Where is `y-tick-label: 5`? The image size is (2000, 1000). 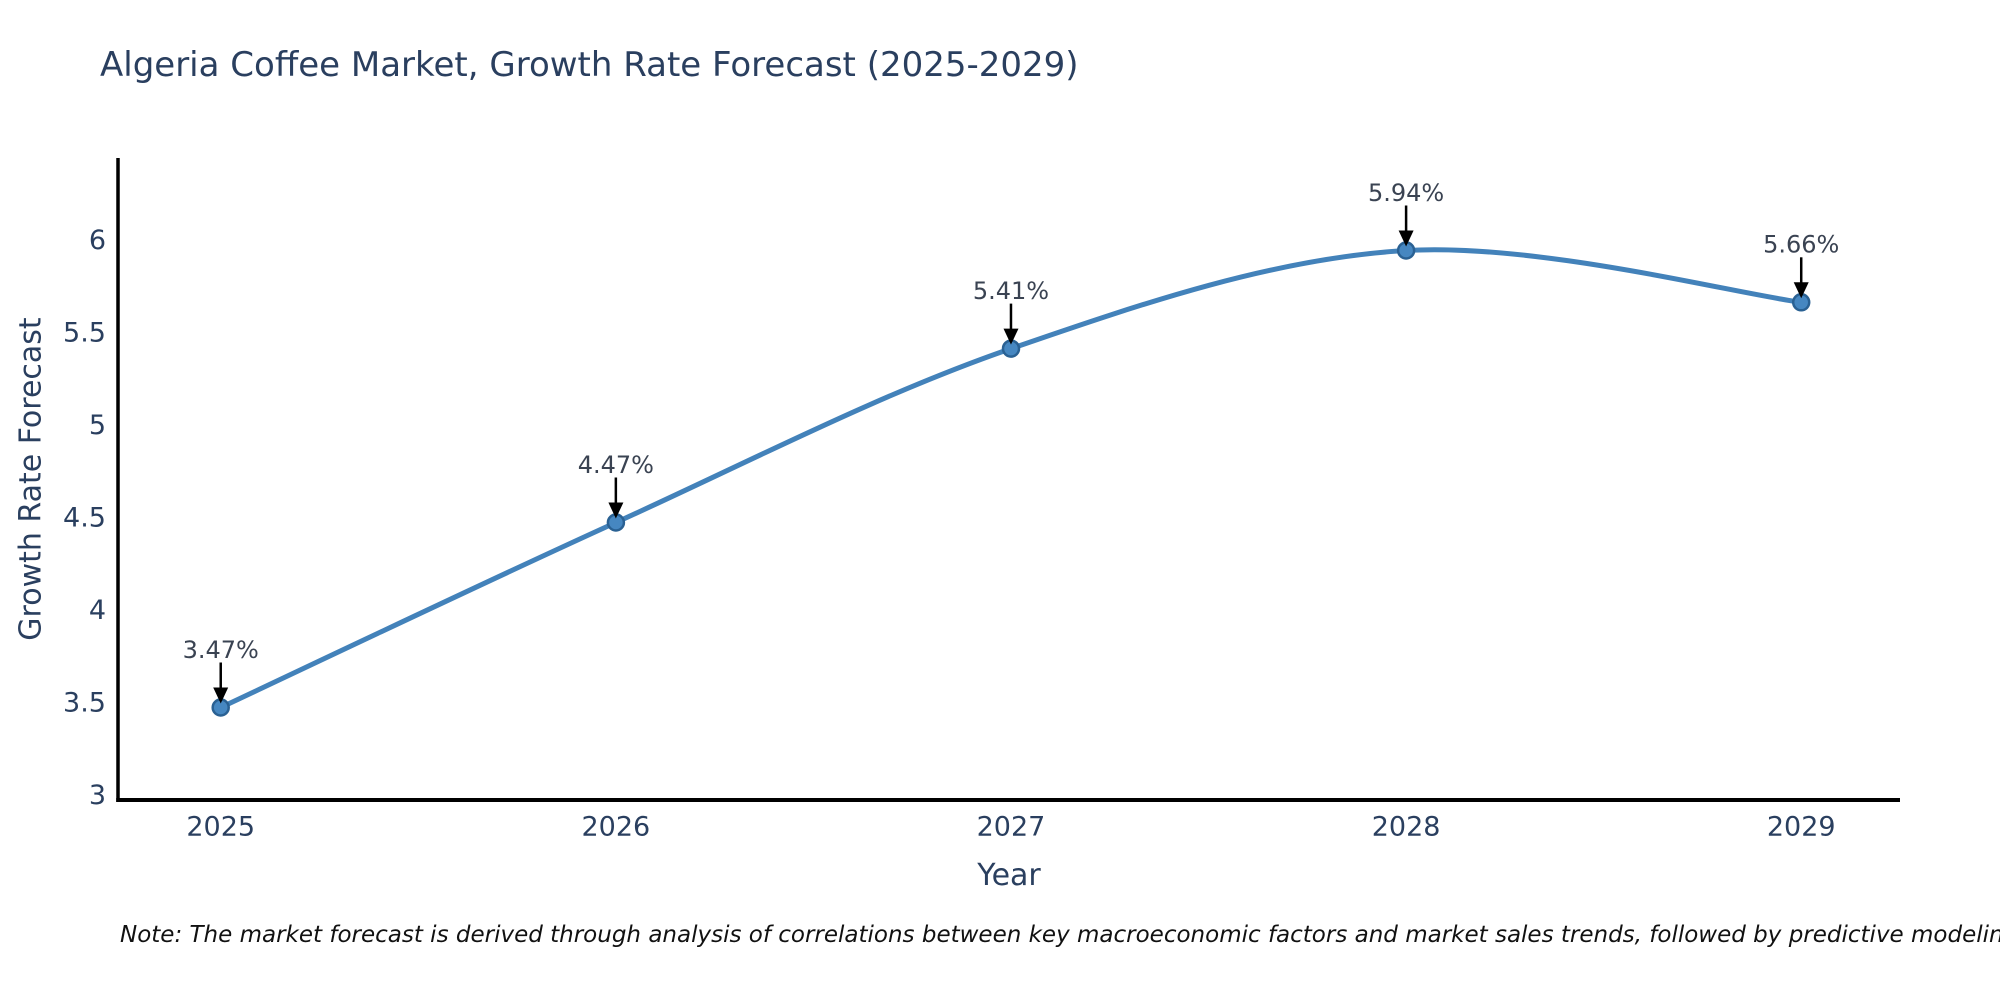
y-tick-label: 5 is located at coordinates (97, 425).